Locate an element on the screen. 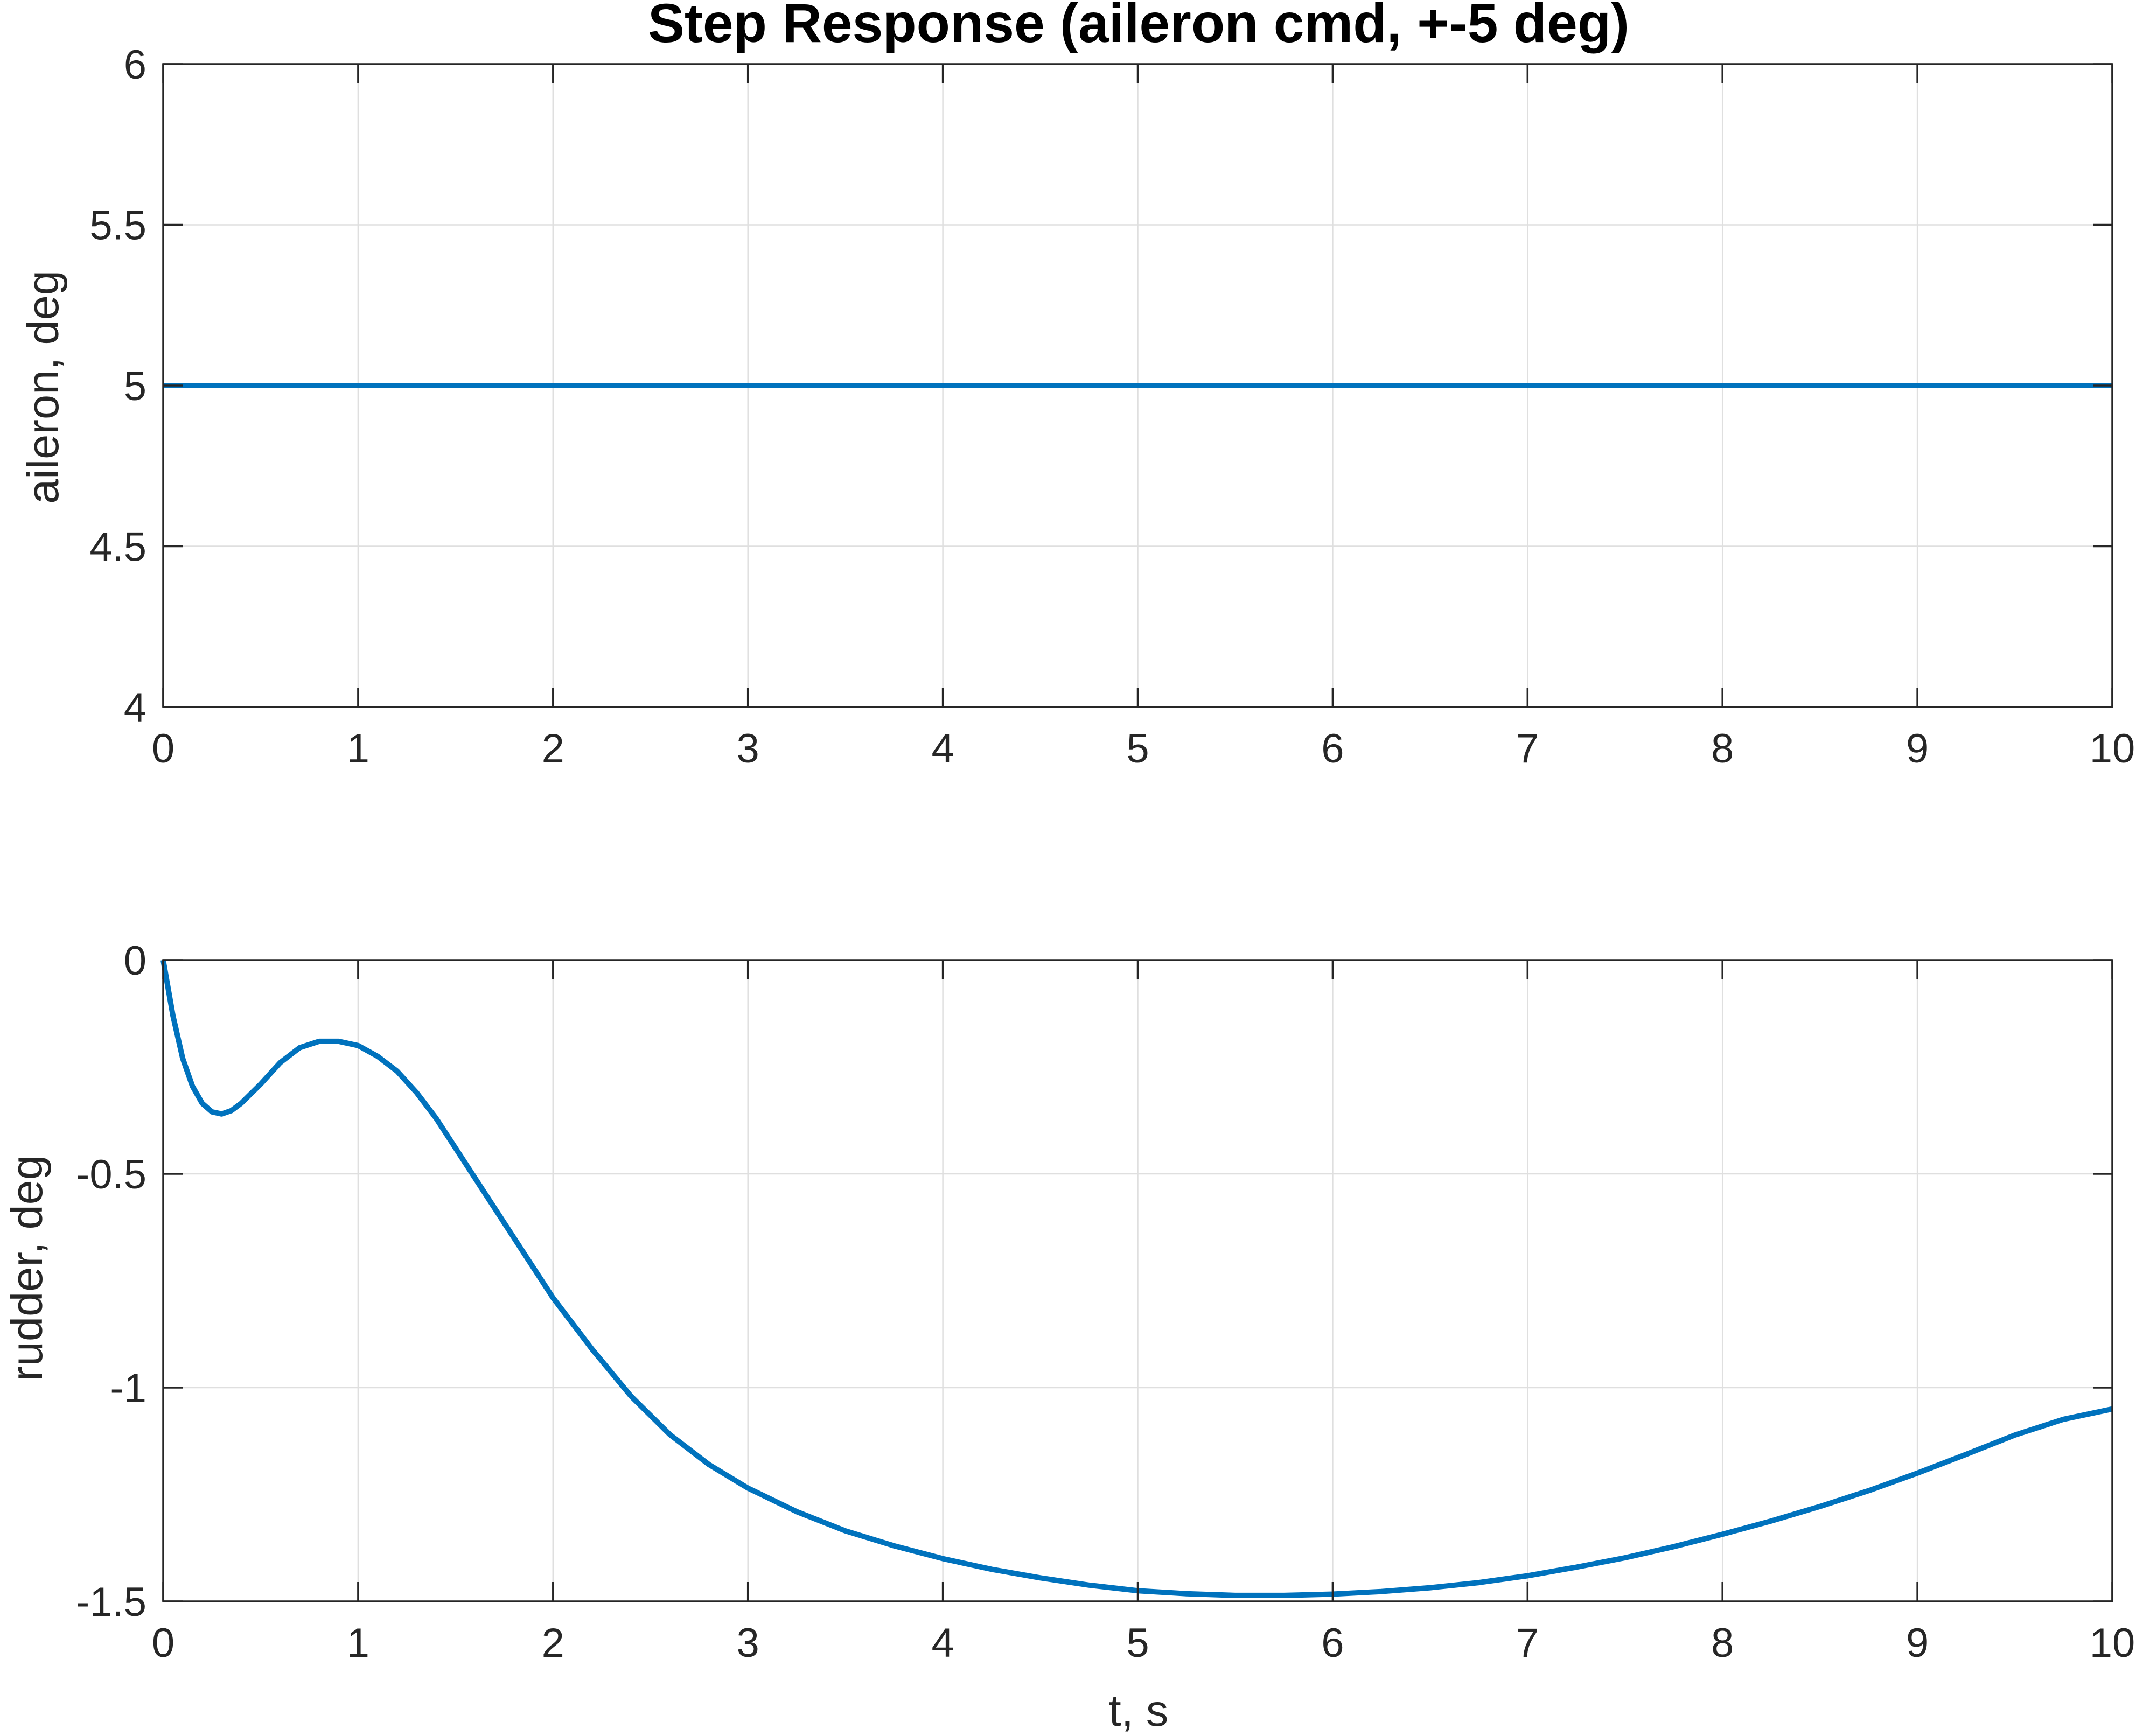  y-tick-label: 0 is located at coordinates (135, 961).